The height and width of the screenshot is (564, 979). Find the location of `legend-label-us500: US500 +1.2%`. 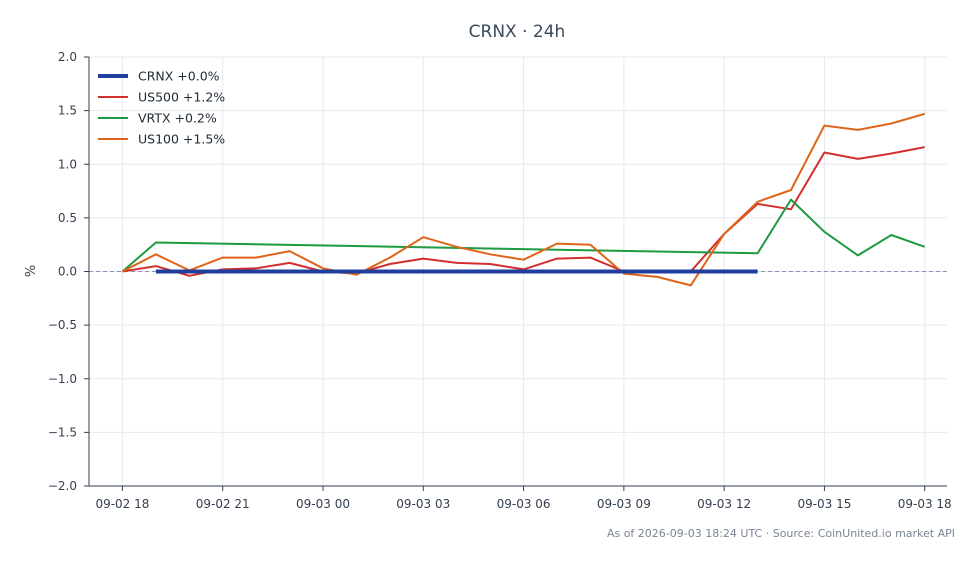

legend-label-us500: US500 +1.2% is located at coordinates (181, 97).